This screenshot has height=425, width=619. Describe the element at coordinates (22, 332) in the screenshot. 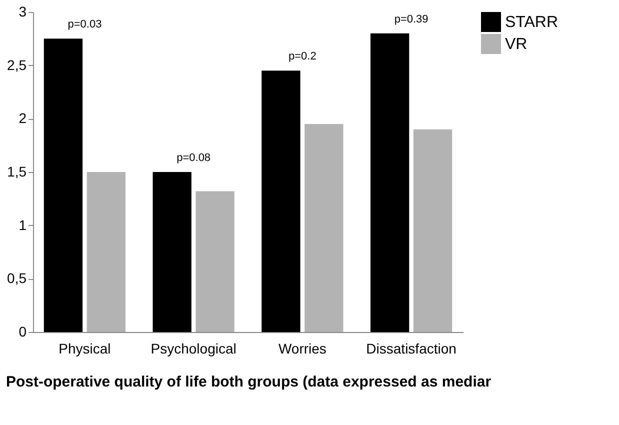

I see `y-tick-label: 0` at that location.